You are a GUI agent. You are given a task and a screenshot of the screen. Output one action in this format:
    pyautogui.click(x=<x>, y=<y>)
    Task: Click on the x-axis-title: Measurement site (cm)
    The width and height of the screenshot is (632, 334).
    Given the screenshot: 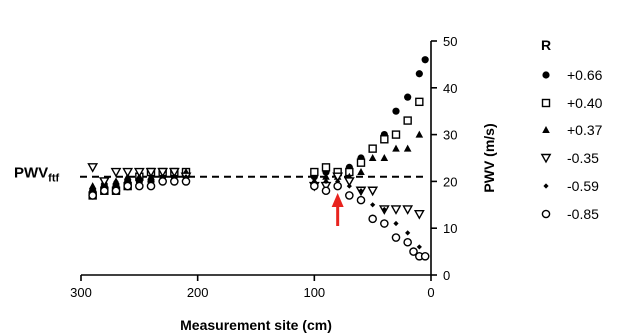 What is the action you would take?
    pyautogui.click(x=256, y=325)
    